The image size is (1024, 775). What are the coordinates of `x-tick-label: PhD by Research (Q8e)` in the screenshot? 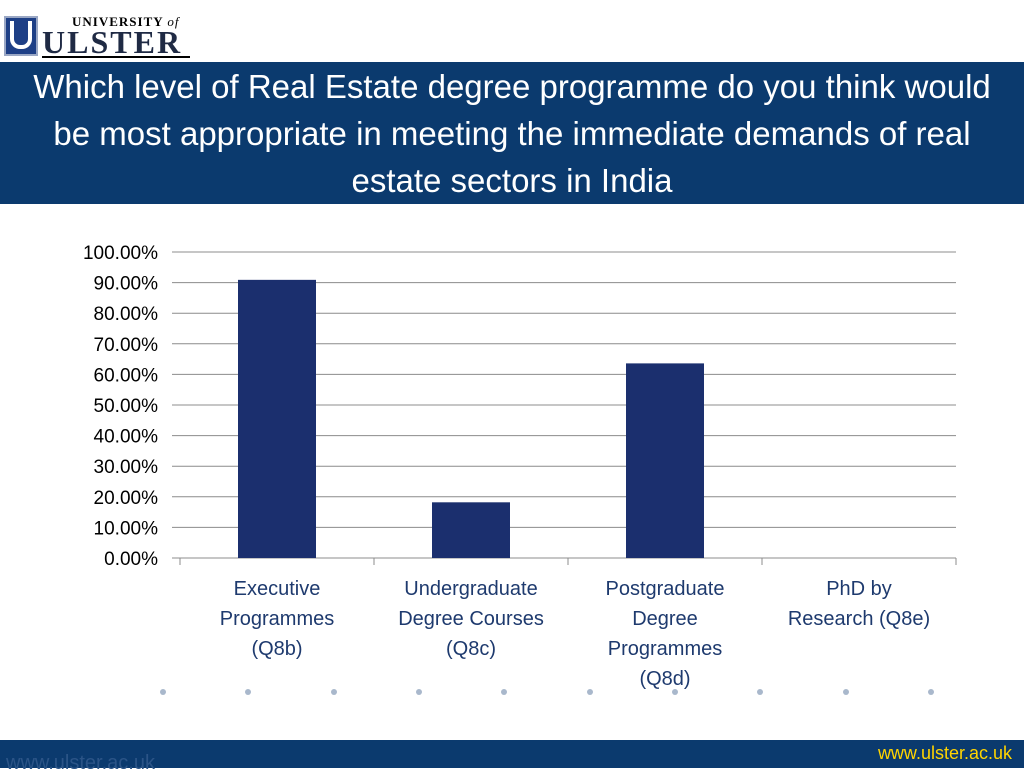 It's located at (859, 604).